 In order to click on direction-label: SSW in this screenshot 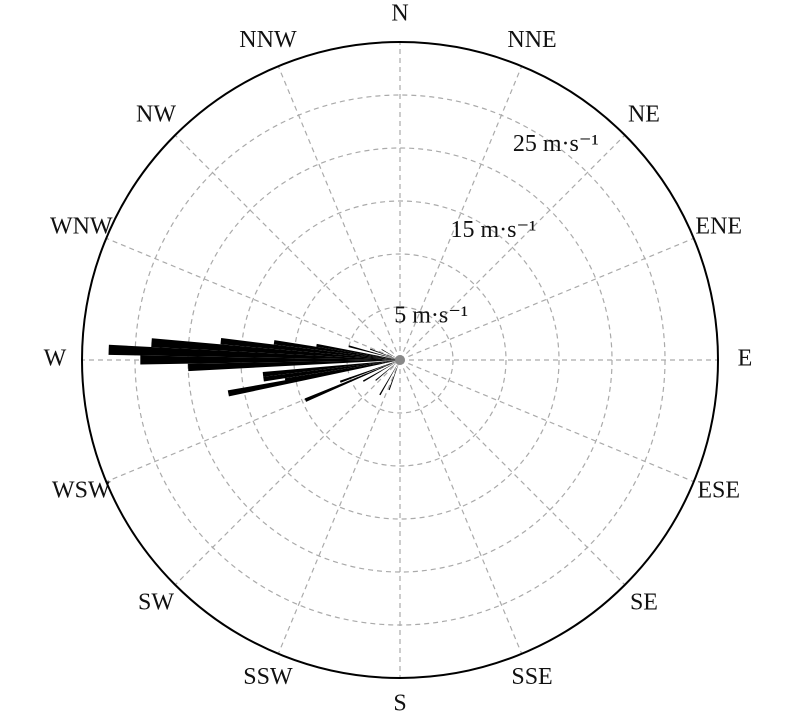, I will do `click(268, 677)`.